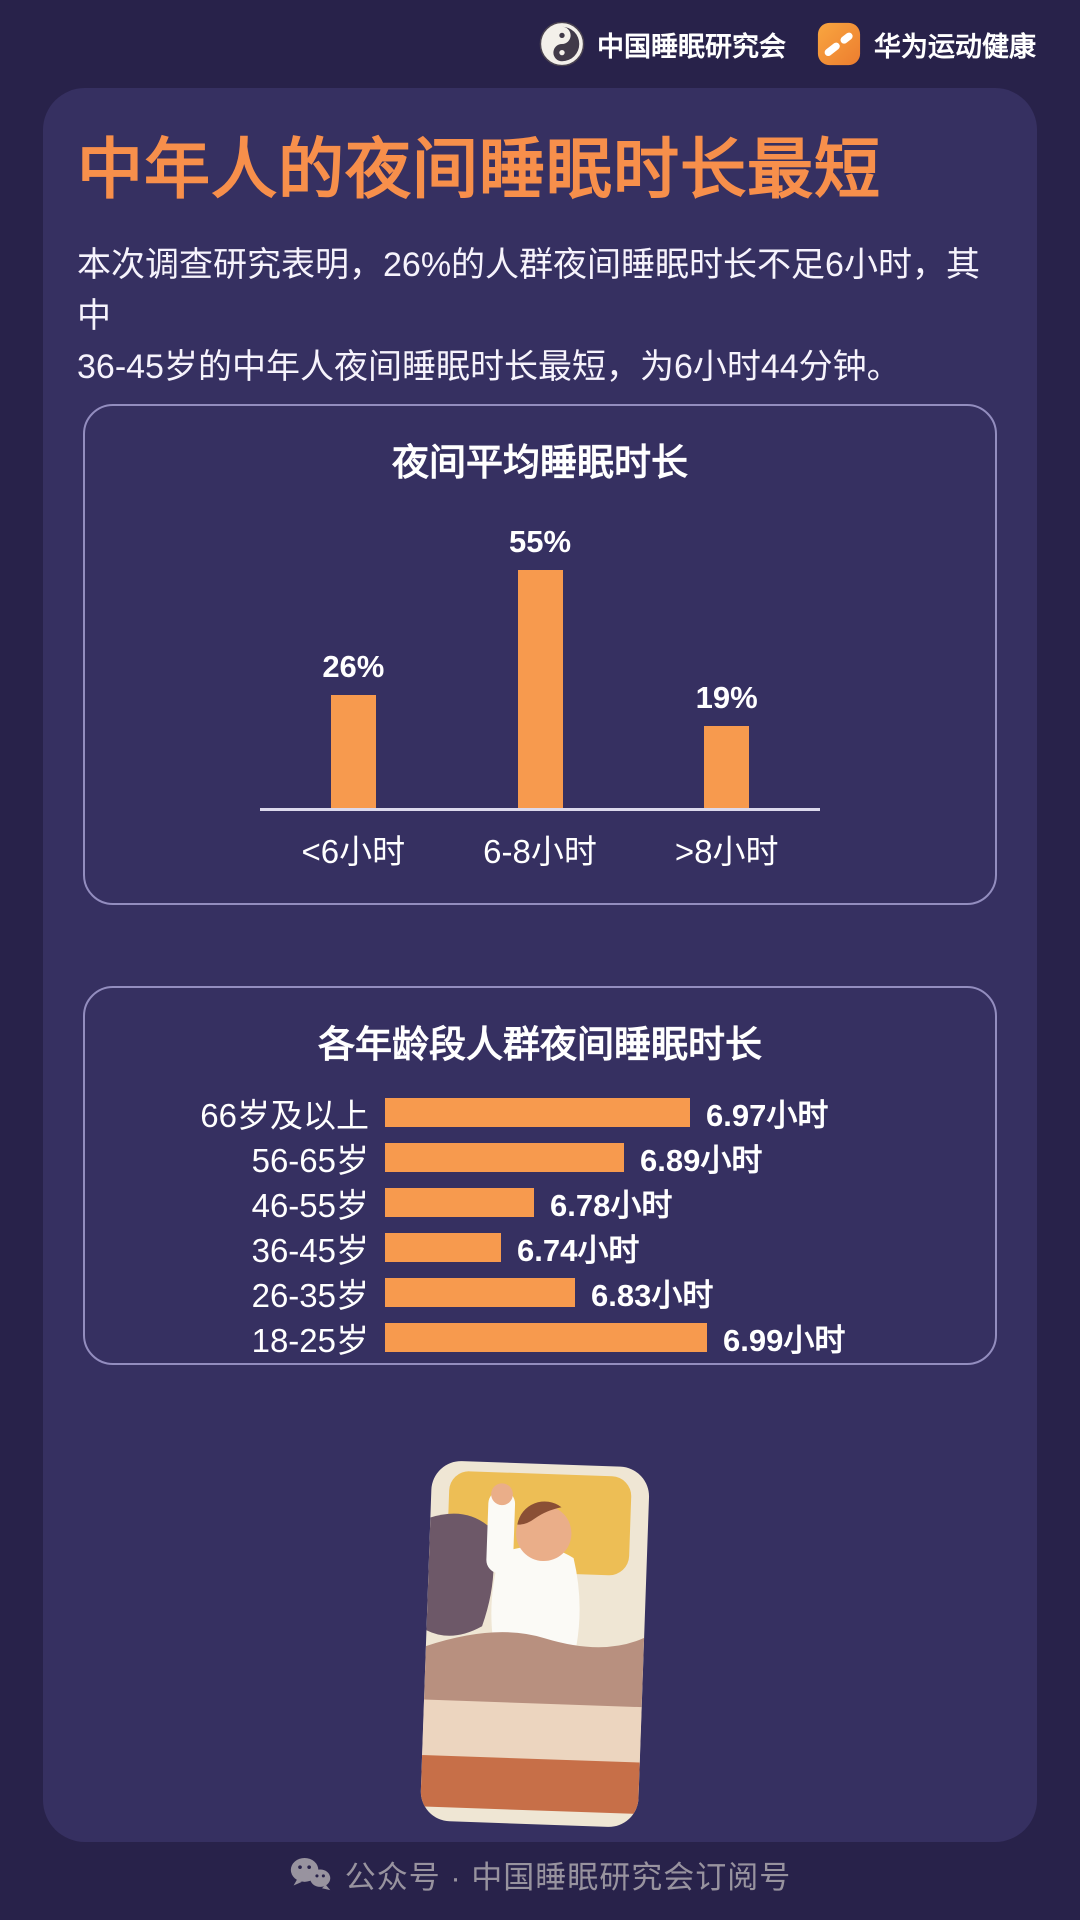 The height and width of the screenshot is (1920, 1080). I want to click on bar-column: 19%, so click(726, 744).